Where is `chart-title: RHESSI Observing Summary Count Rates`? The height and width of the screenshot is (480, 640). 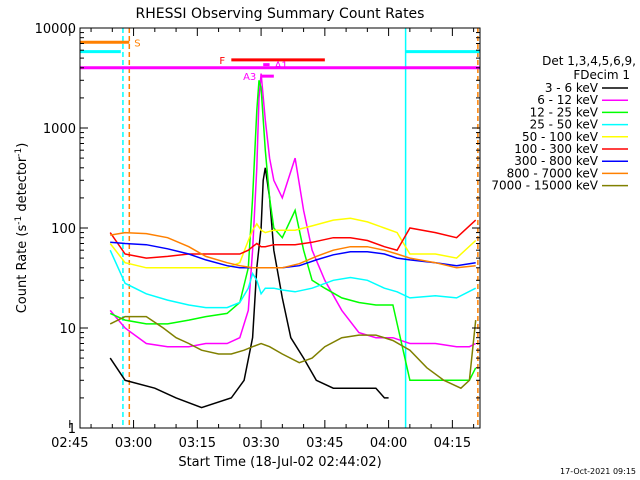 chart-title: RHESSI Observing Summary Count Rates is located at coordinates (280, 14).